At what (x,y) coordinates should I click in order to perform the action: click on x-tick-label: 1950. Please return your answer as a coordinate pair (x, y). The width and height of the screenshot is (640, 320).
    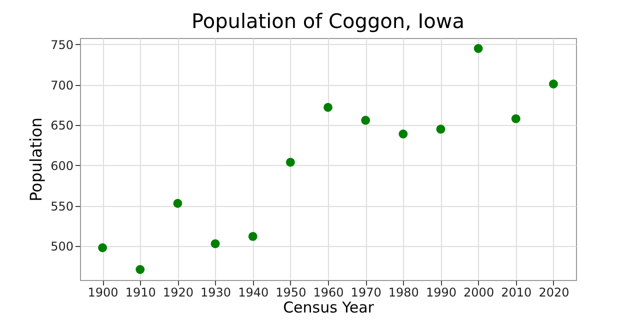
    Looking at the image, I should click on (291, 293).